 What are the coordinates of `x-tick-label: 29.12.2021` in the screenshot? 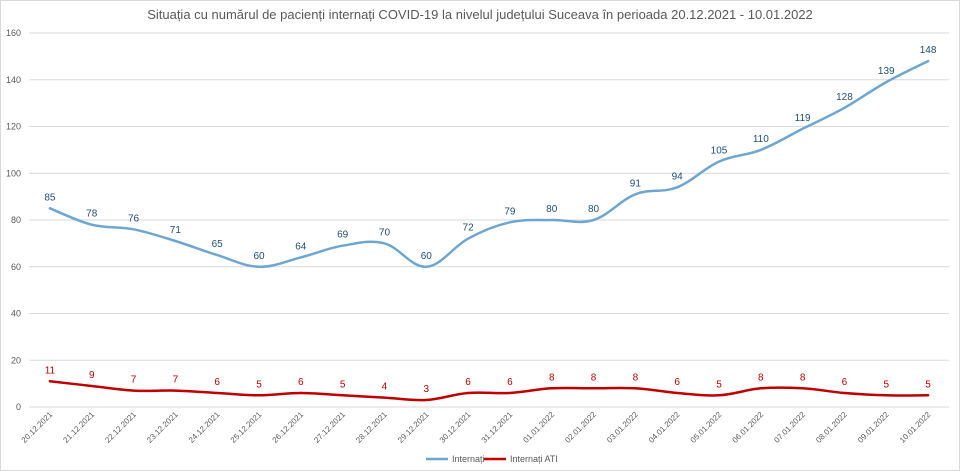 It's located at (413, 427).